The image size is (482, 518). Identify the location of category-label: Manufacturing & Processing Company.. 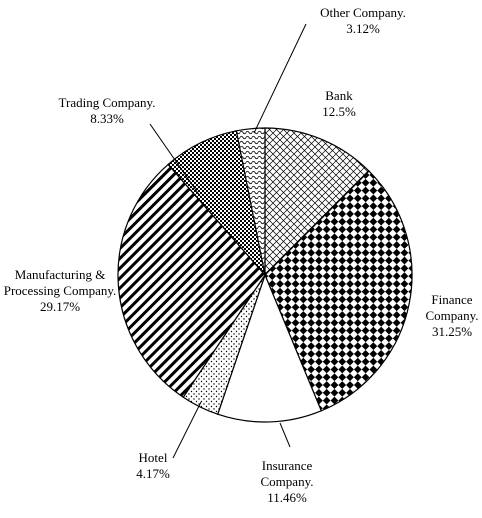
(60, 282).